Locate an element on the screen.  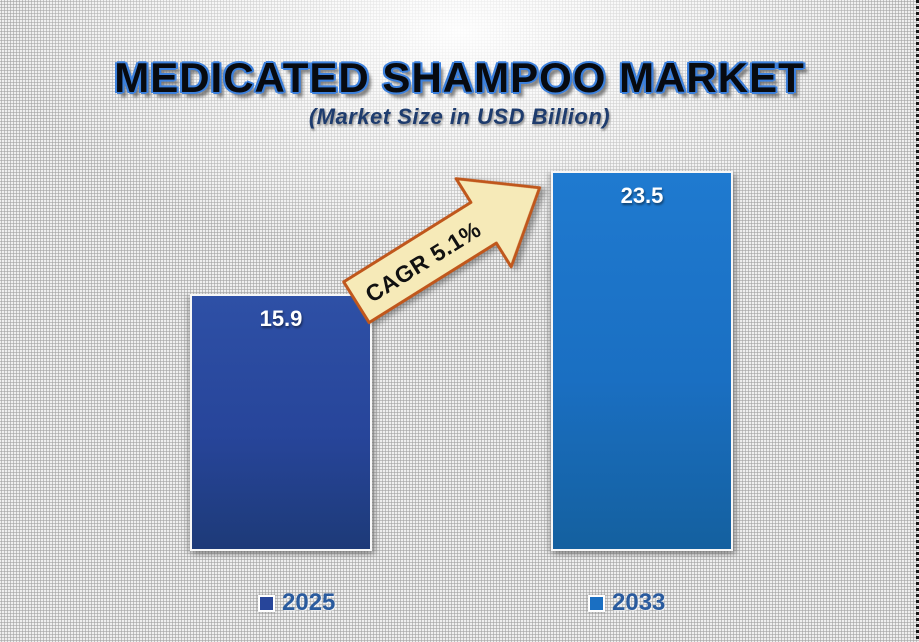
bar-2033: 23.5 is located at coordinates (642, 361).